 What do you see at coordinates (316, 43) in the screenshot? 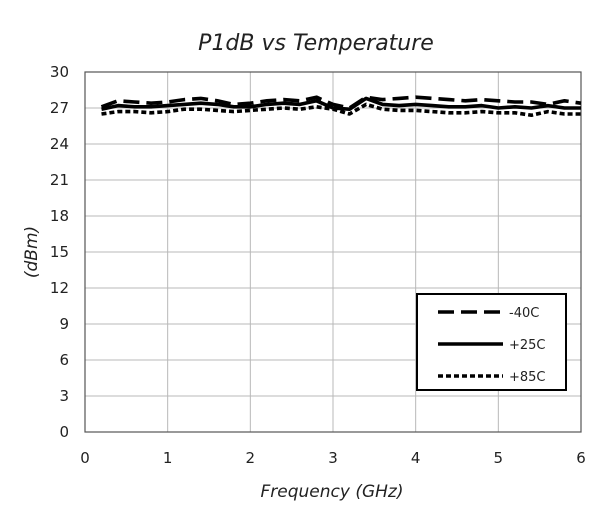
I see `chart-title: P1dB vs Temperature` at bounding box center [316, 43].